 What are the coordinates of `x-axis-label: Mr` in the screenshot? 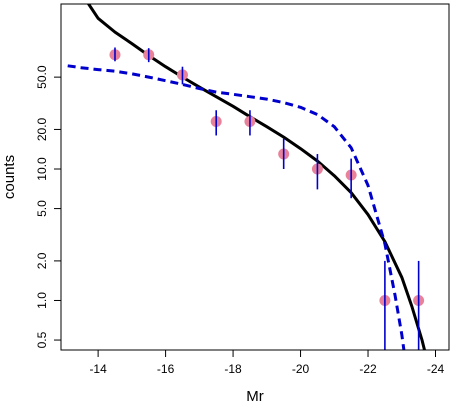 It's located at (255, 396).